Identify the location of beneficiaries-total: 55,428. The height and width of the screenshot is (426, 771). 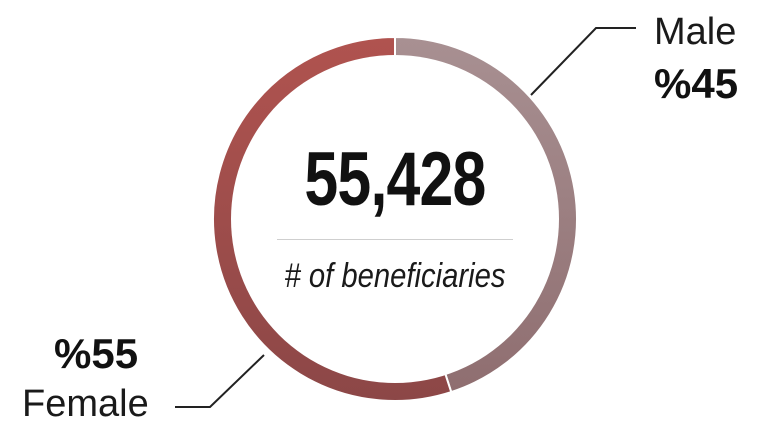
(395, 179).